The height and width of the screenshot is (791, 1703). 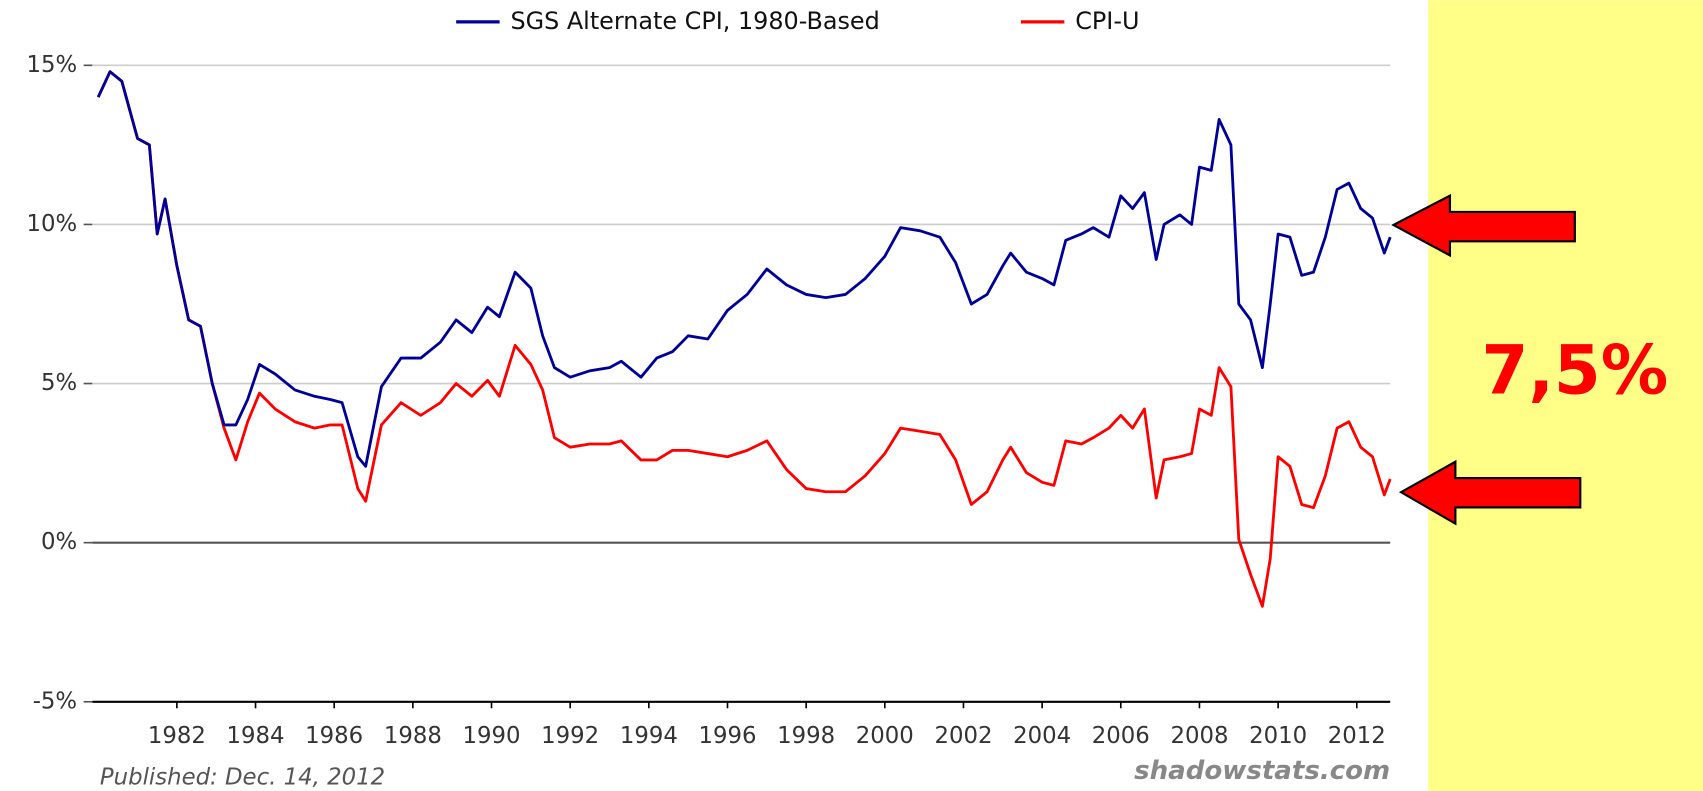 What do you see at coordinates (1121, 736) in the screenshot?
I see `x-tick-label: 2006` at bounding box center [1121, 736].